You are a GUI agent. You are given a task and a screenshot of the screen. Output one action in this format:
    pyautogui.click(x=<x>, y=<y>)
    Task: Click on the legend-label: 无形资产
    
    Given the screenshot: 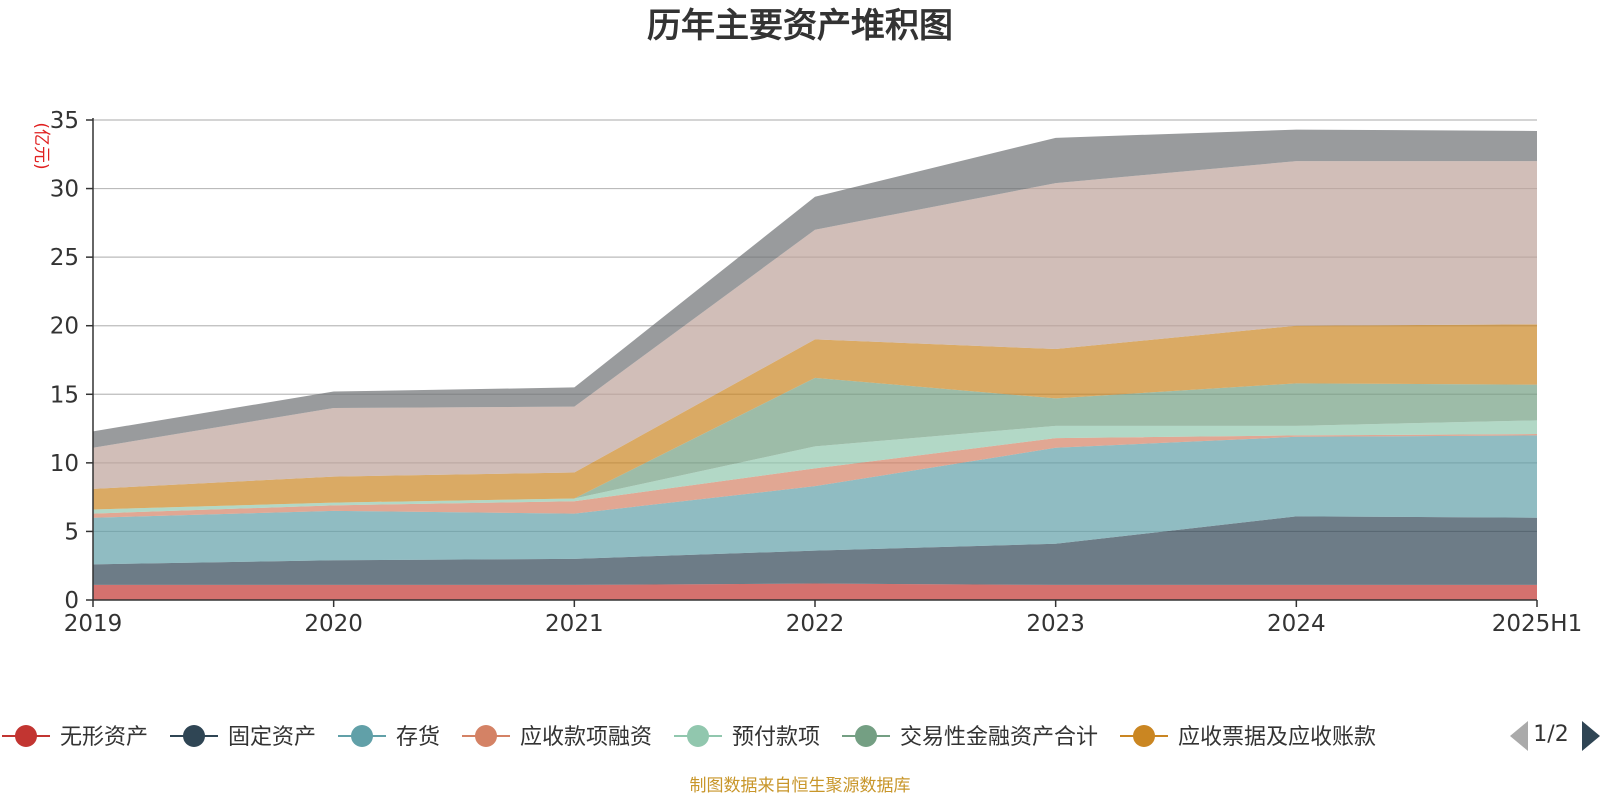 What is the action you would take?
    pyautogui.click(x=104, y=737)
    